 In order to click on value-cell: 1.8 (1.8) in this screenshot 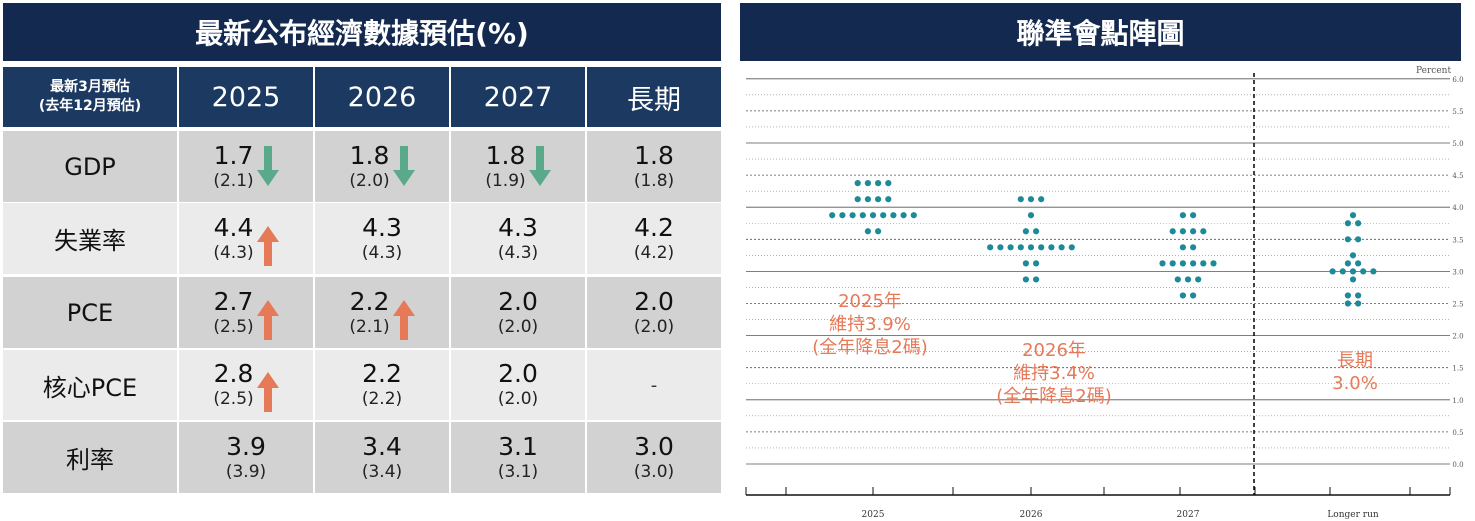, I will do `click(654, 166)`.